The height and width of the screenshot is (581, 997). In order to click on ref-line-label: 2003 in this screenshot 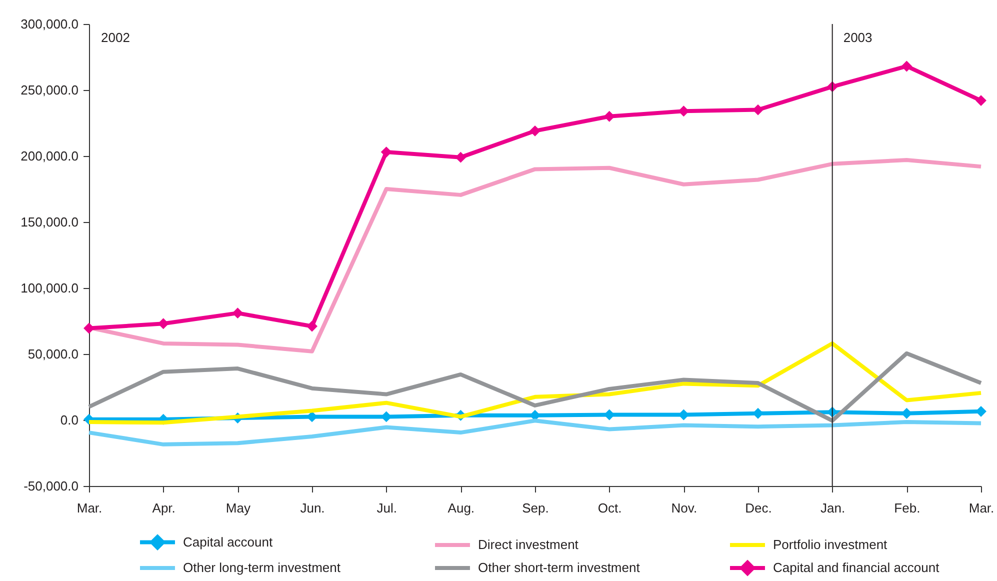, I will do `click(857, 37)`.